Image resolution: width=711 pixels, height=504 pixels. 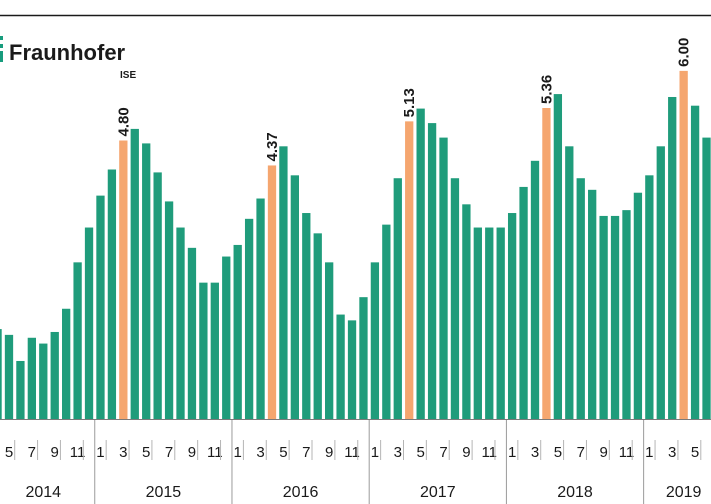 I want to click on year-dividers, so click(x=369, y=462).